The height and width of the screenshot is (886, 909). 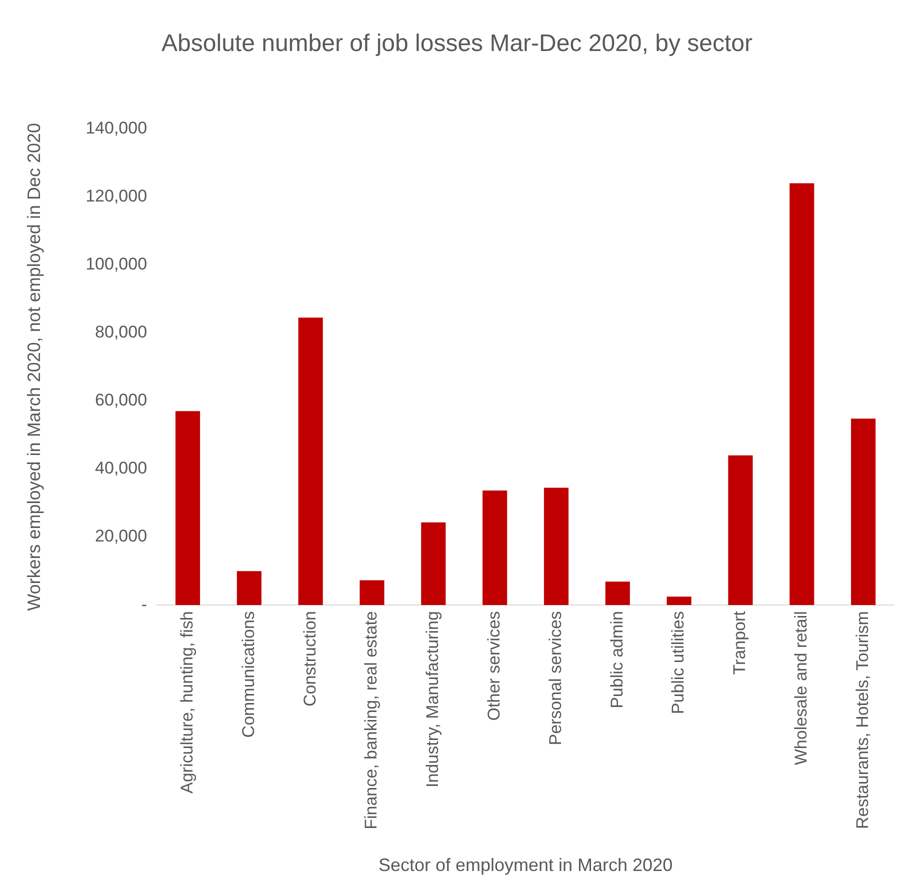 I want to click on y-tick-label: 40,000, so click(x=121, y=468).